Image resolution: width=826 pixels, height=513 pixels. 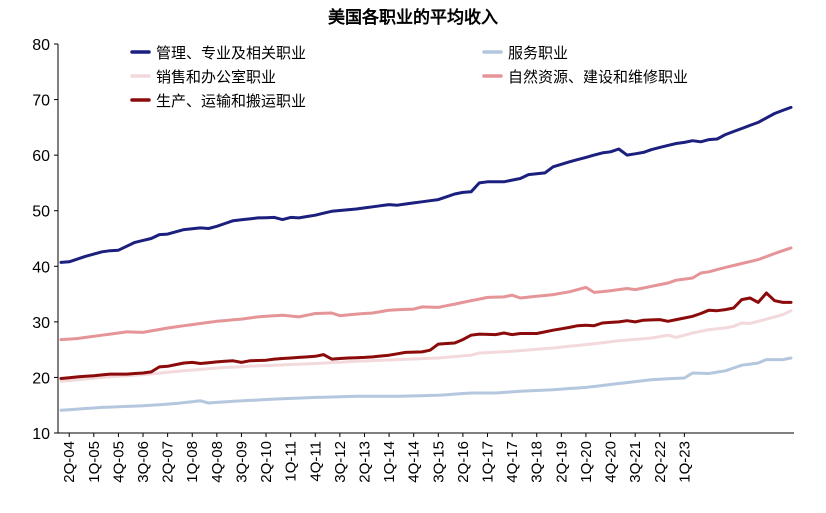 I want to click on y-tick-label: 70, so click(x=41, y=101).